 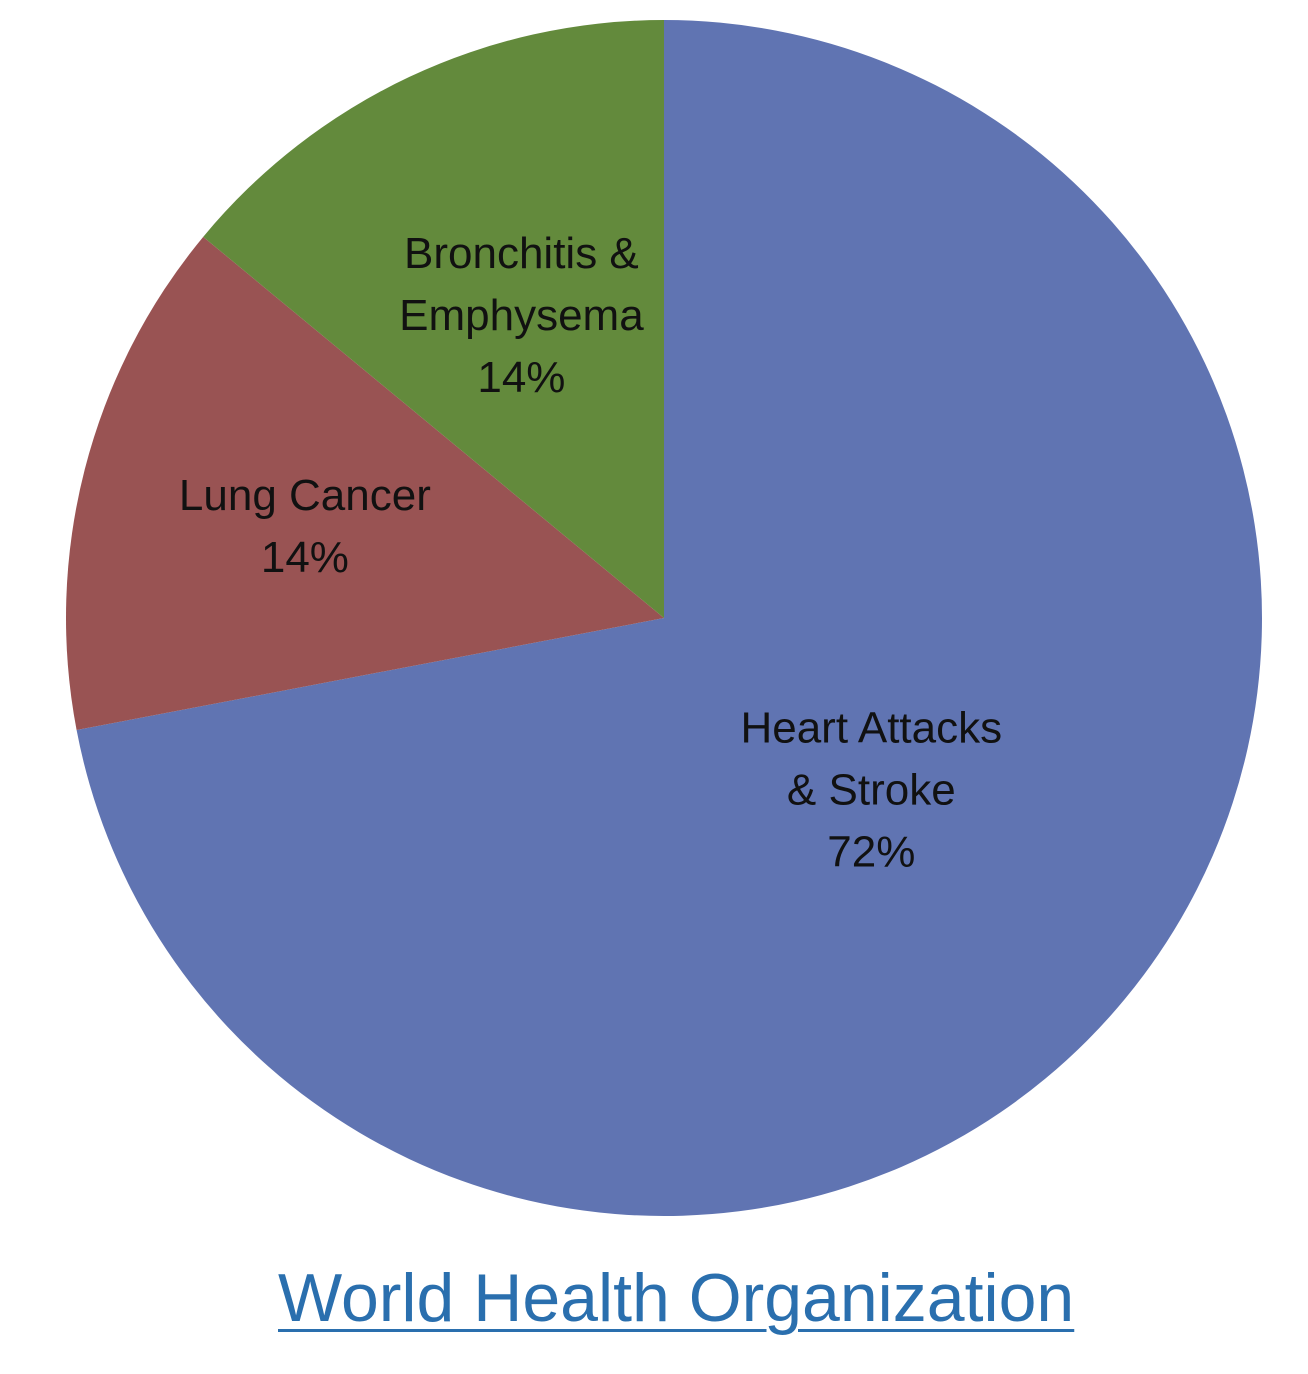 I want to click on data-label-line: Lung Cancer, so click(x=305, y=495).